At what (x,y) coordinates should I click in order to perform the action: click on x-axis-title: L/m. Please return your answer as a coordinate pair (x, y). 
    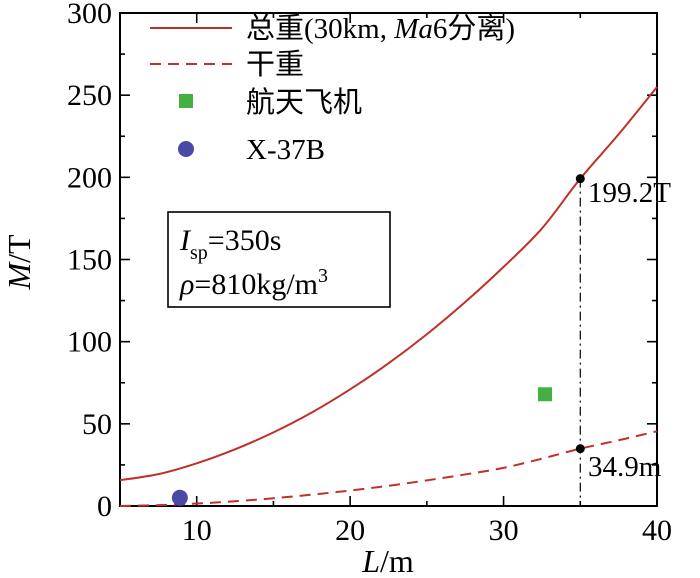
    Looking at the image, I should click on (387, 560).